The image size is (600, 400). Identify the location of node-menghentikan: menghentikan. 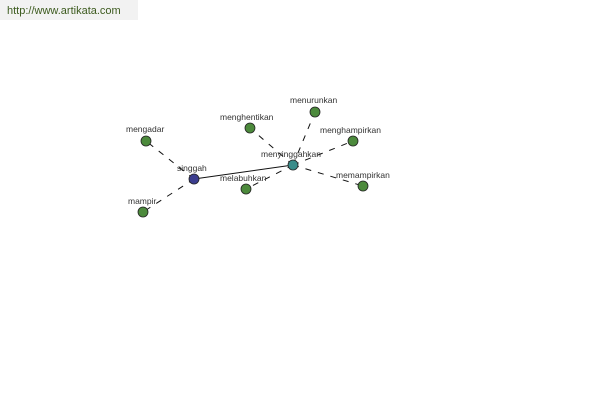
(247, 123).